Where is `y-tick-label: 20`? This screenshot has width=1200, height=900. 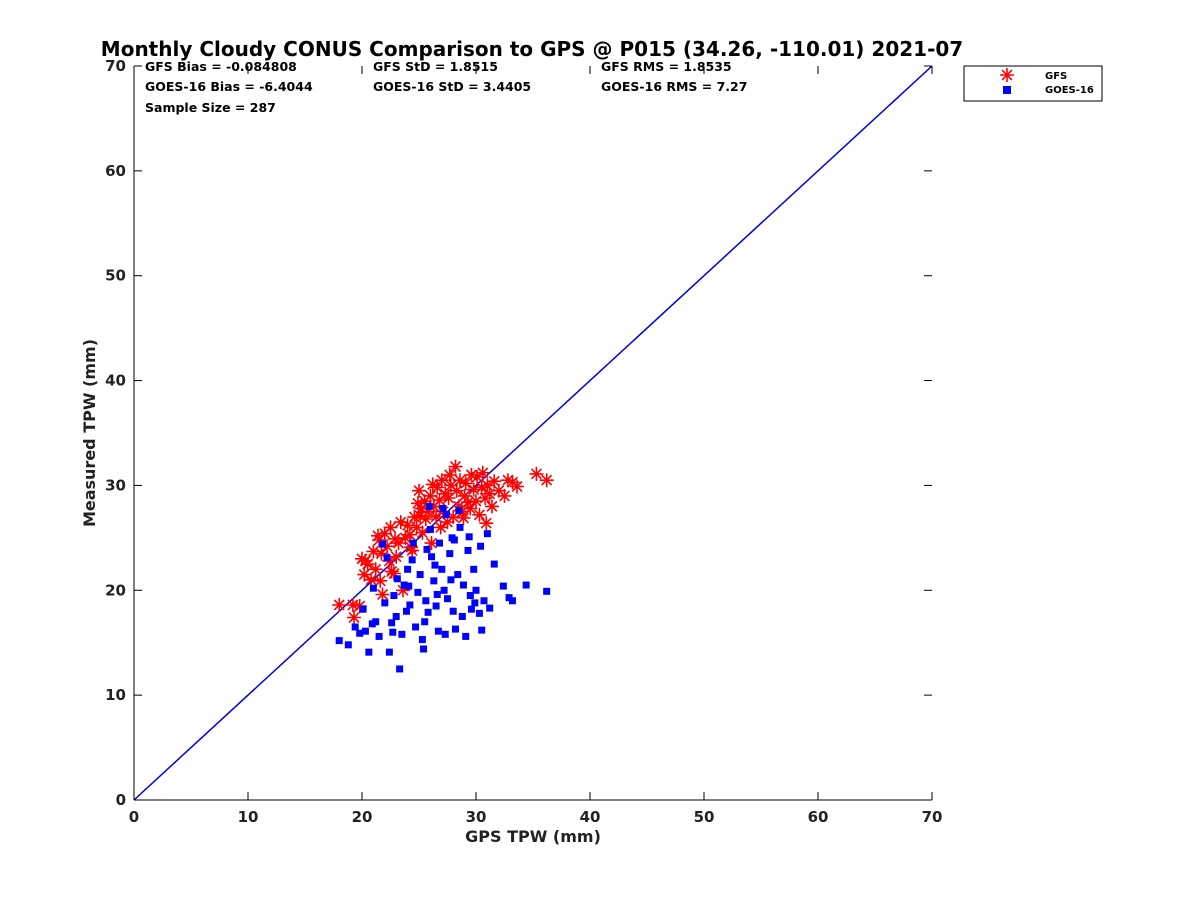
y-tick-label: 20 is located at coordinates (115, 590).